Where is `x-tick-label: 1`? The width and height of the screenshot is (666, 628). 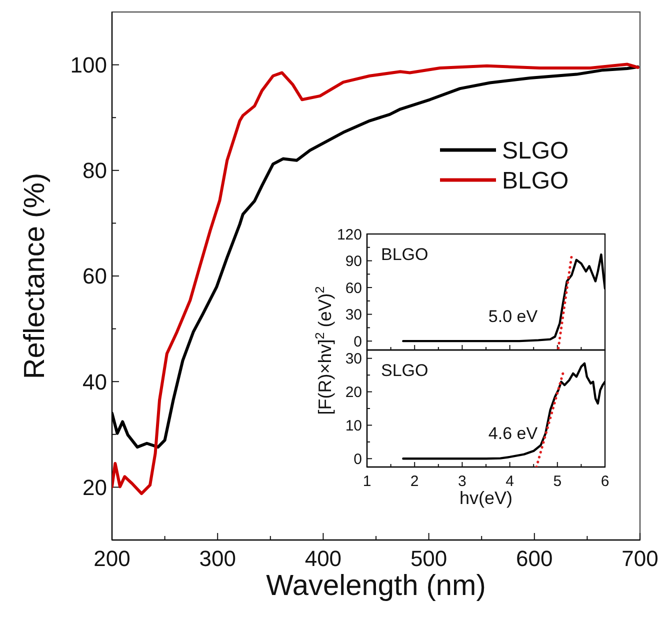
x-tick-label: 1 is located at coordinates (367, 481).